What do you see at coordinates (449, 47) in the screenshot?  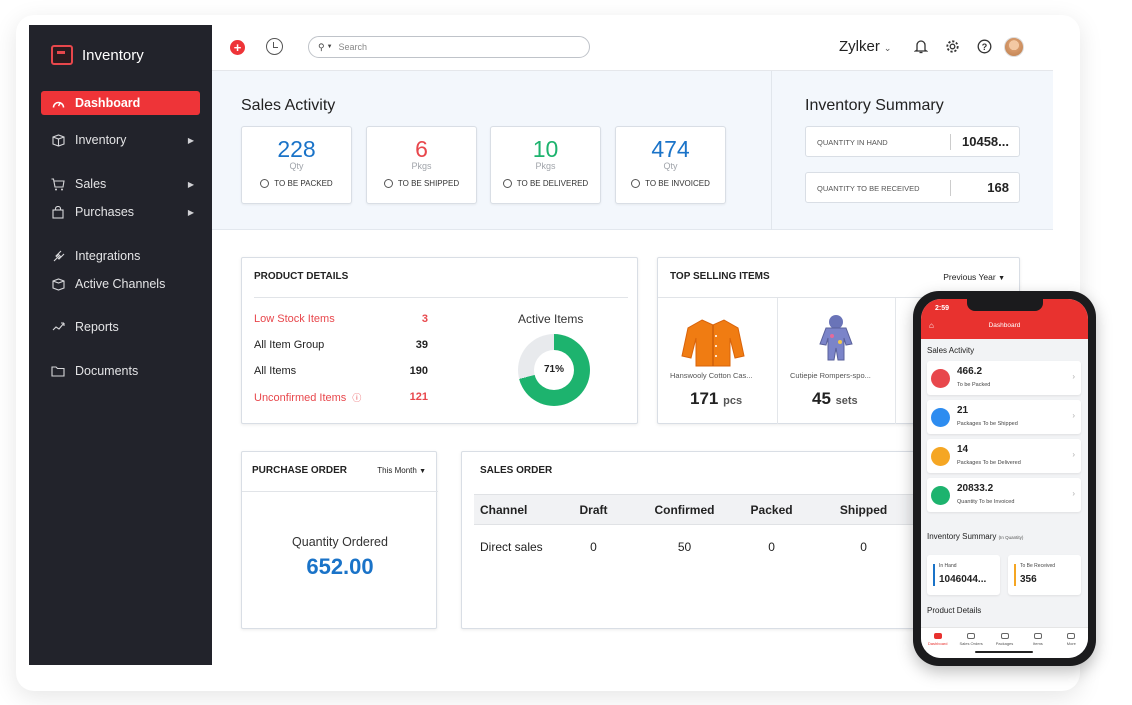 I see `search-input: ⚲ ▼ Search` at bounding box center [449, 47].